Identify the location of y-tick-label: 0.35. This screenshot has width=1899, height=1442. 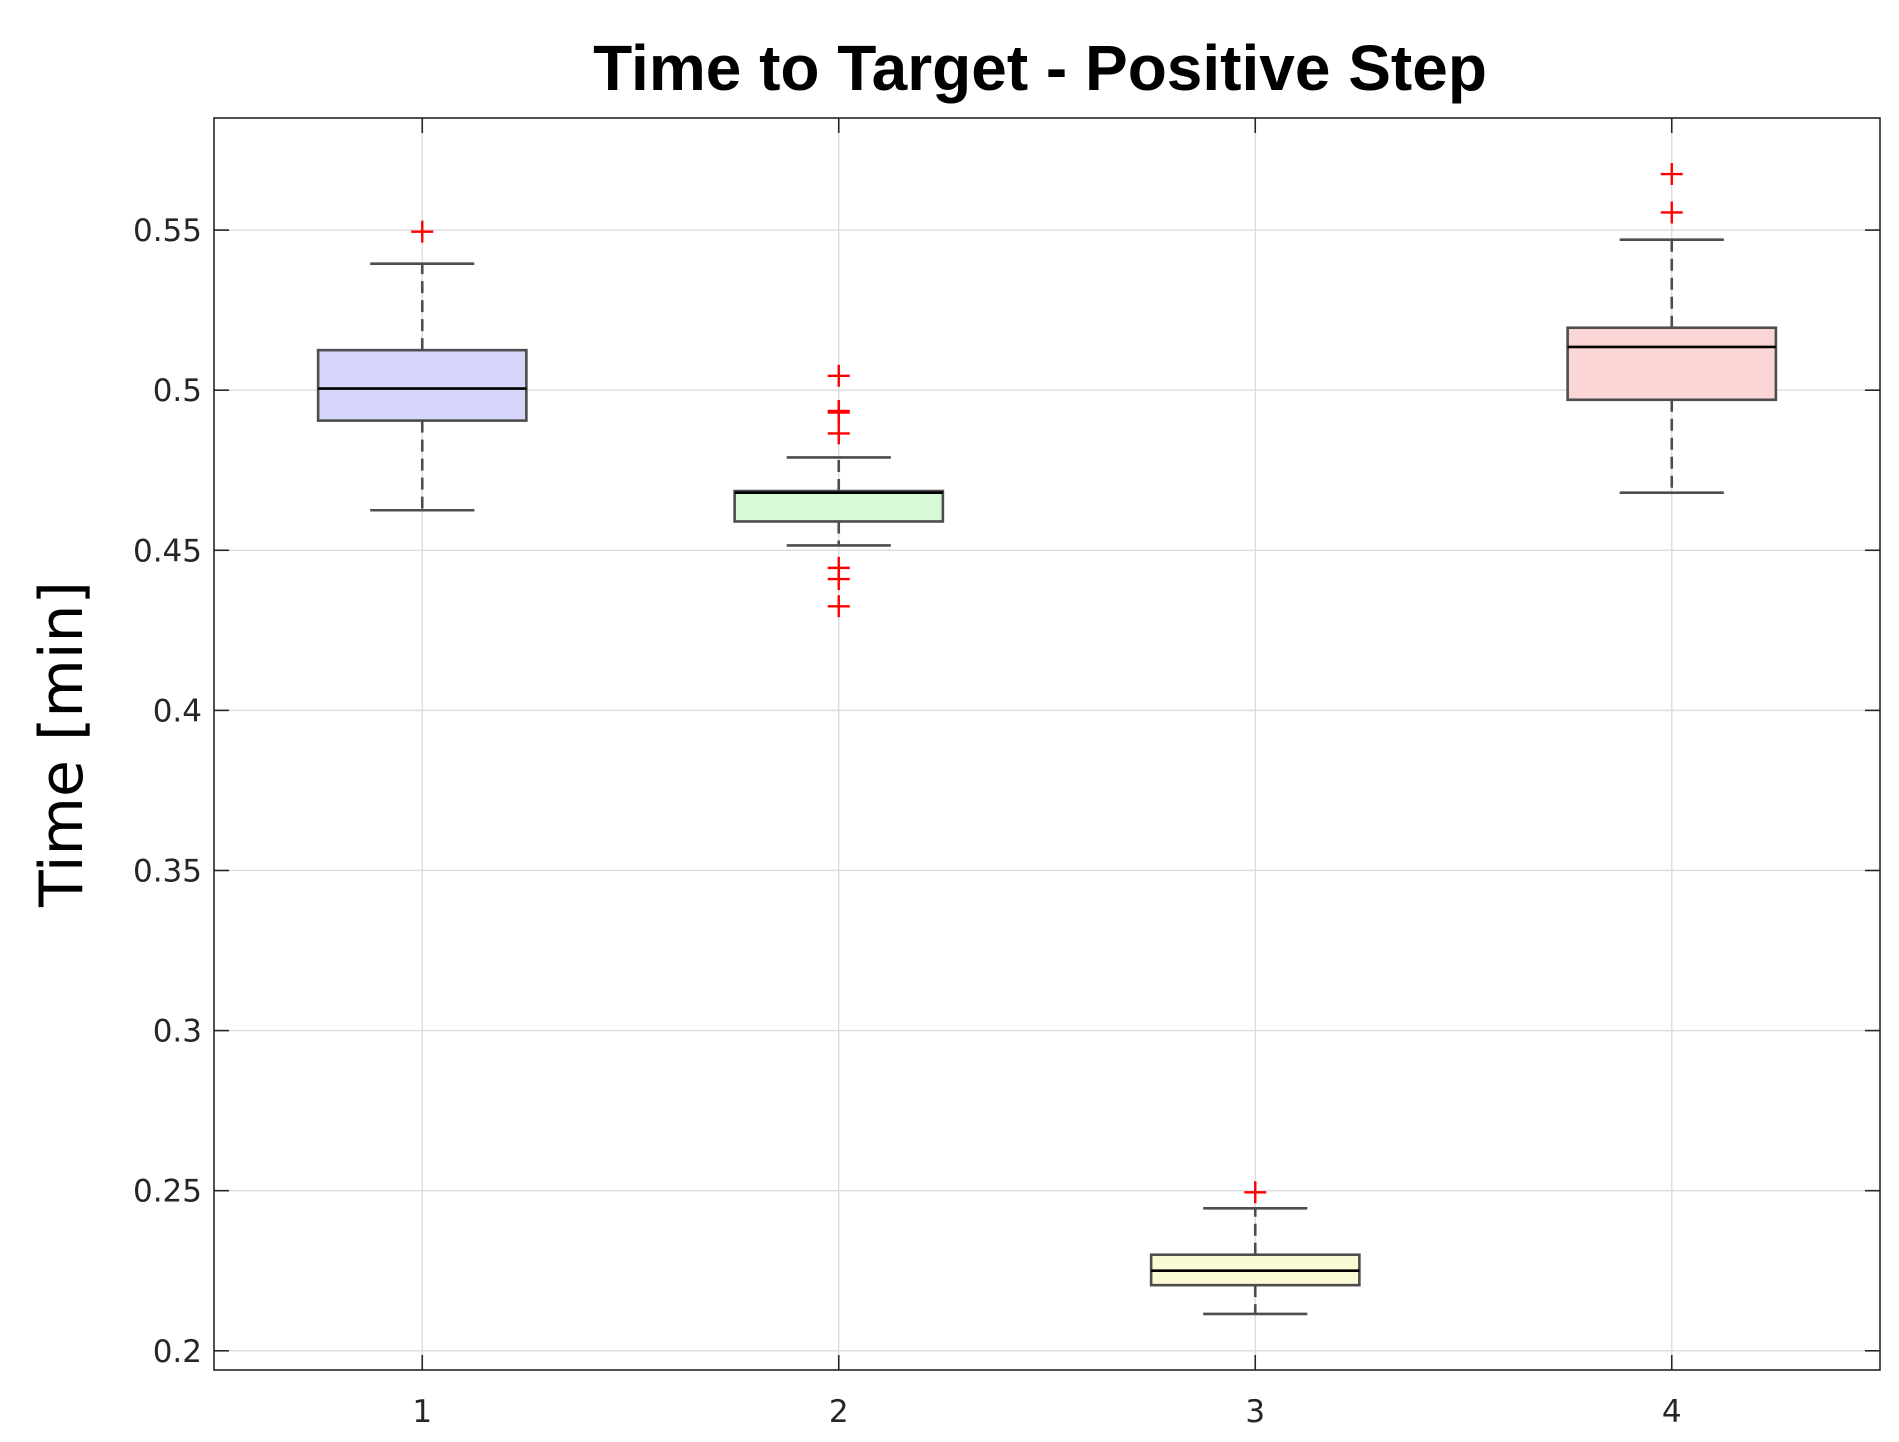
(167, 871).